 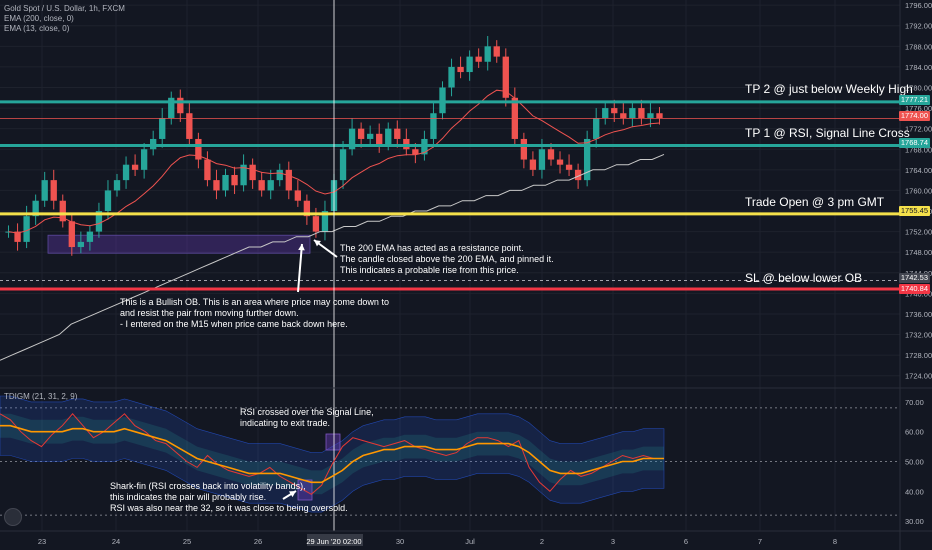 I want to click on time-tick-label: Jul, so click(x=470, y=541).